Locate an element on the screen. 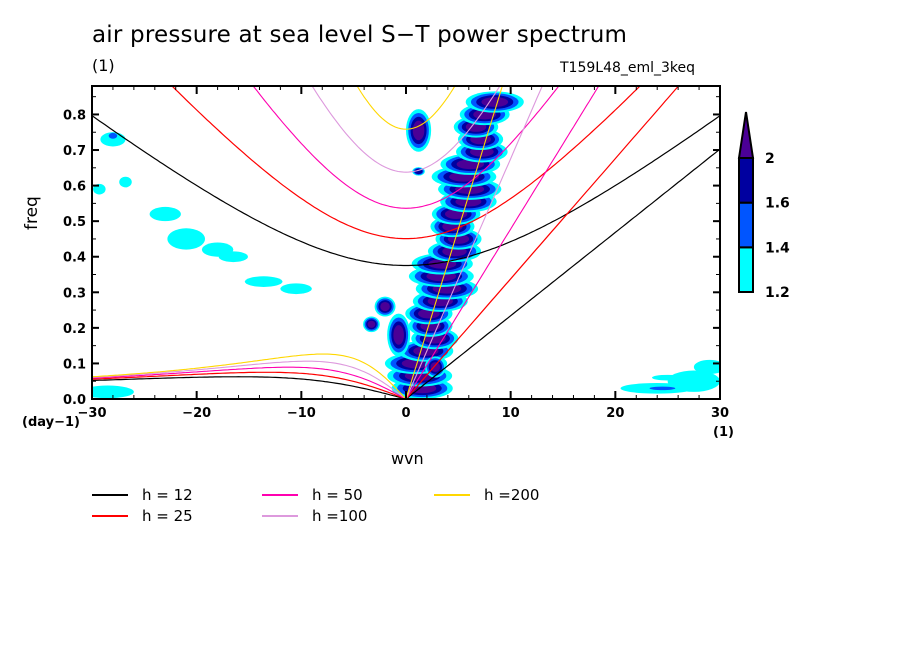 The height and width of the screenshot is (654, 904). legend-item: h = 12 is located at coordinates (142, 495).